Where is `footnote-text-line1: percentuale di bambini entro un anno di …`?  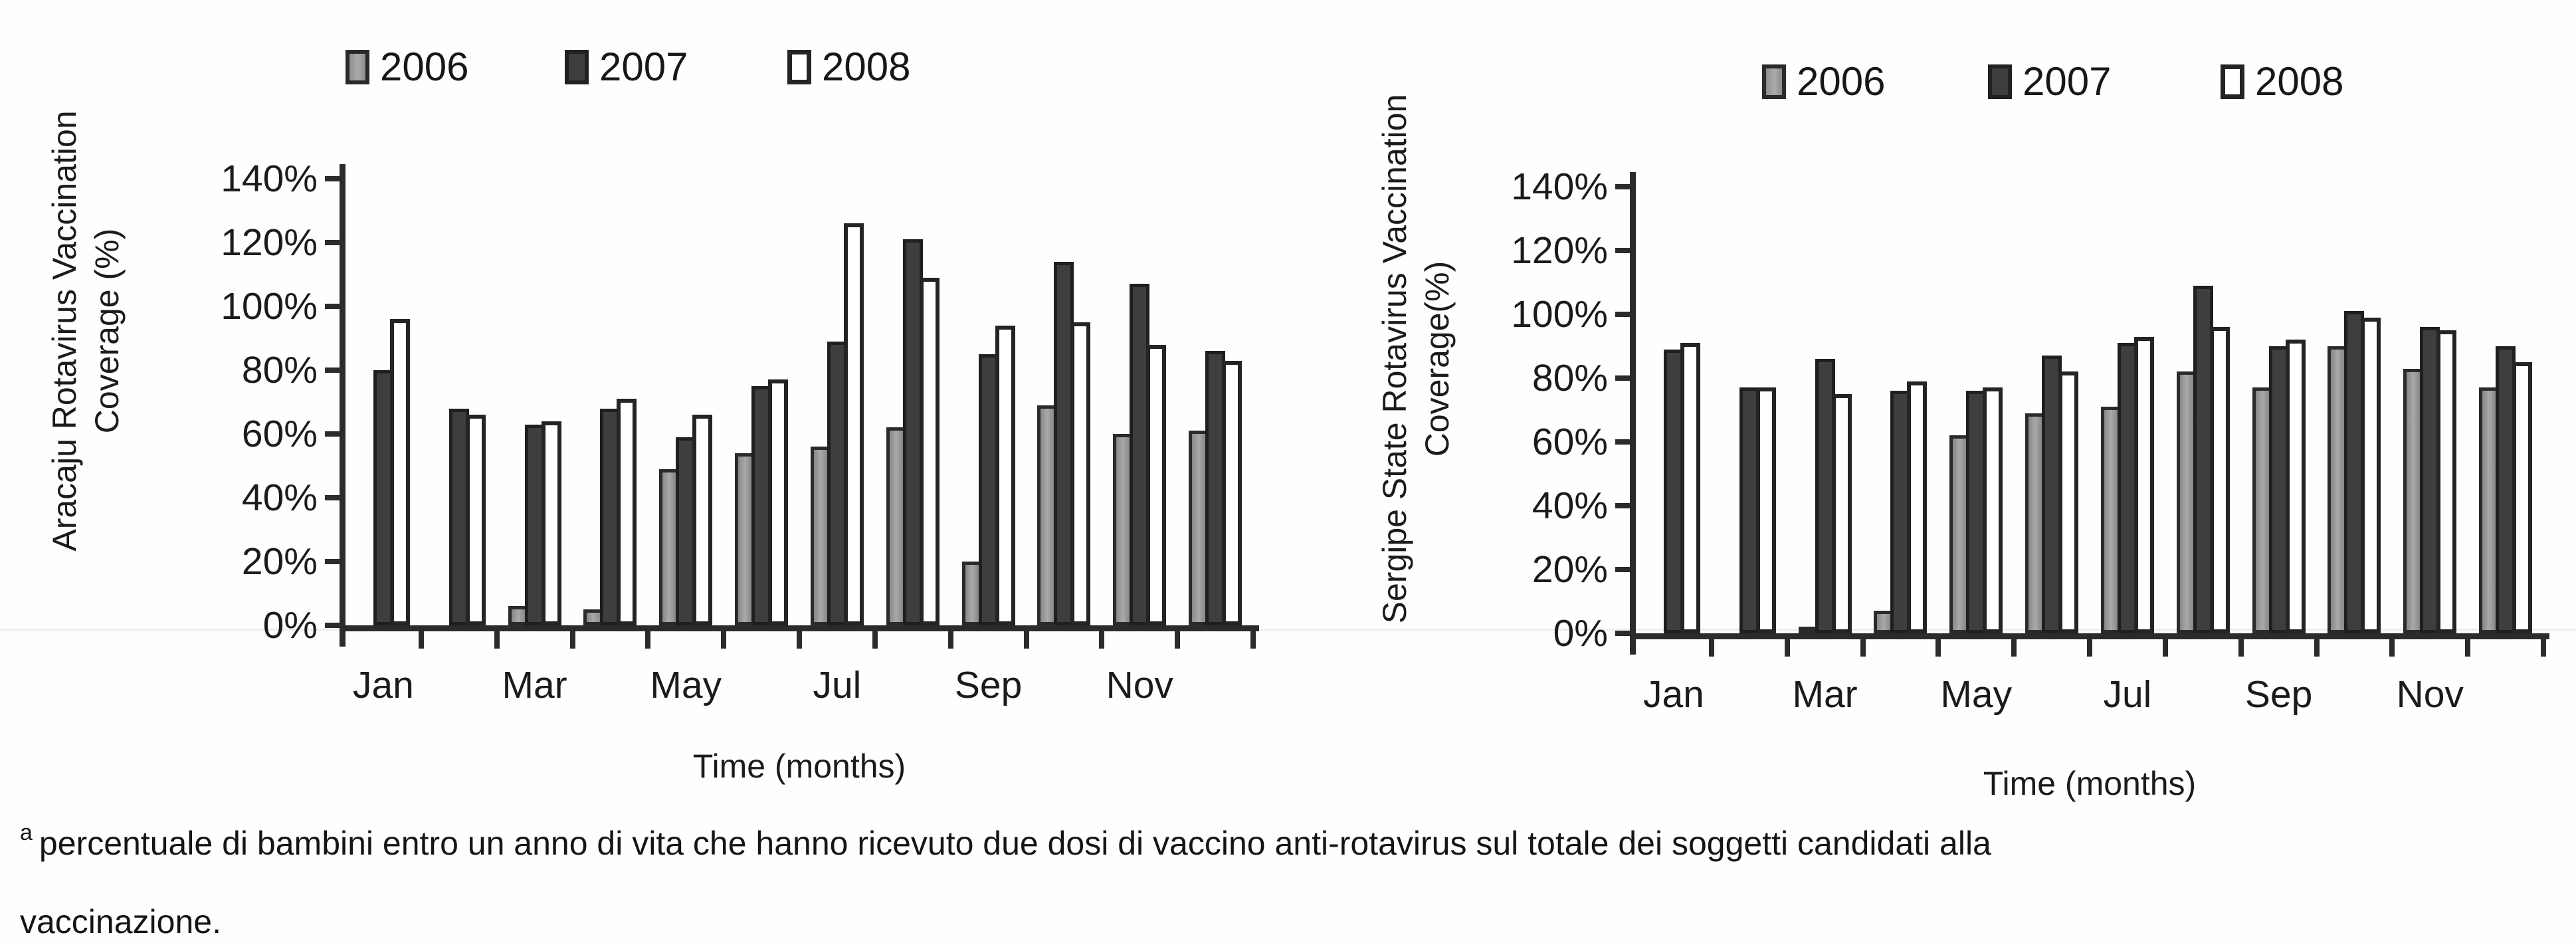 footnote-text-line1: percentuale di bambini entro un anno di … is located at coordinates (1015, 843).